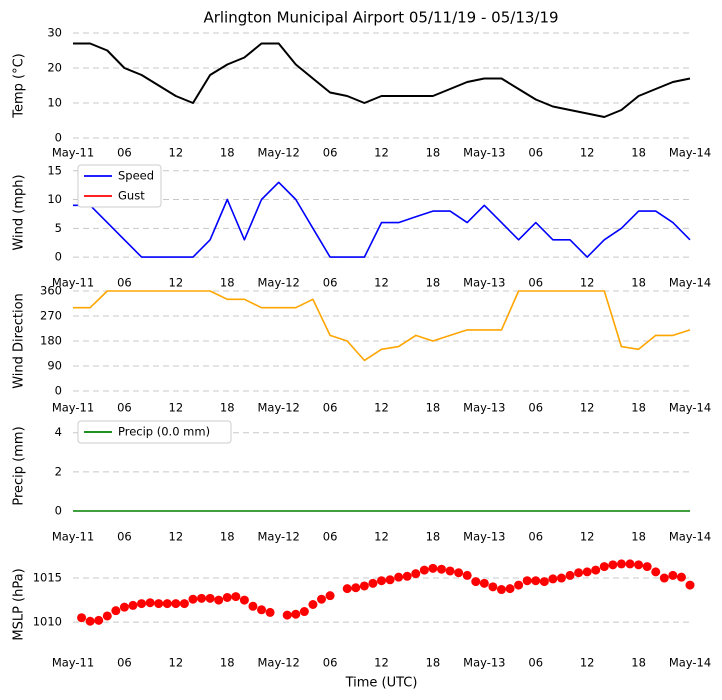  I want to click on x-axis-label: Time (UTC), so click(381, 683).